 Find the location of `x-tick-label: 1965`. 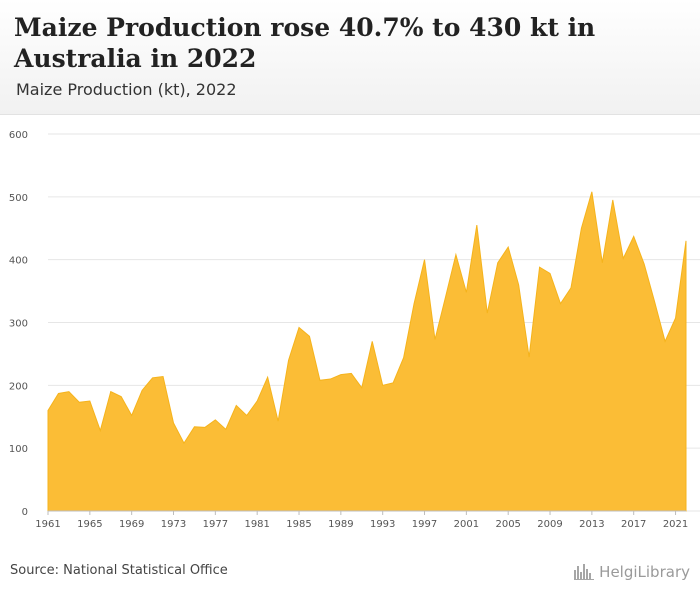

x-tick-label: 1965 is located at coordinates (89, 524).